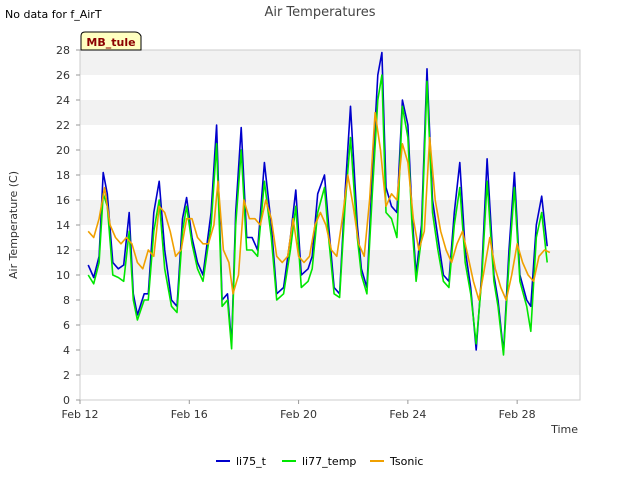 This screenshot has height=480, width=640. Describe the element at coordinates (319, 12) in the screenshot. I see `chart-title: Air Temperatures` at that location.